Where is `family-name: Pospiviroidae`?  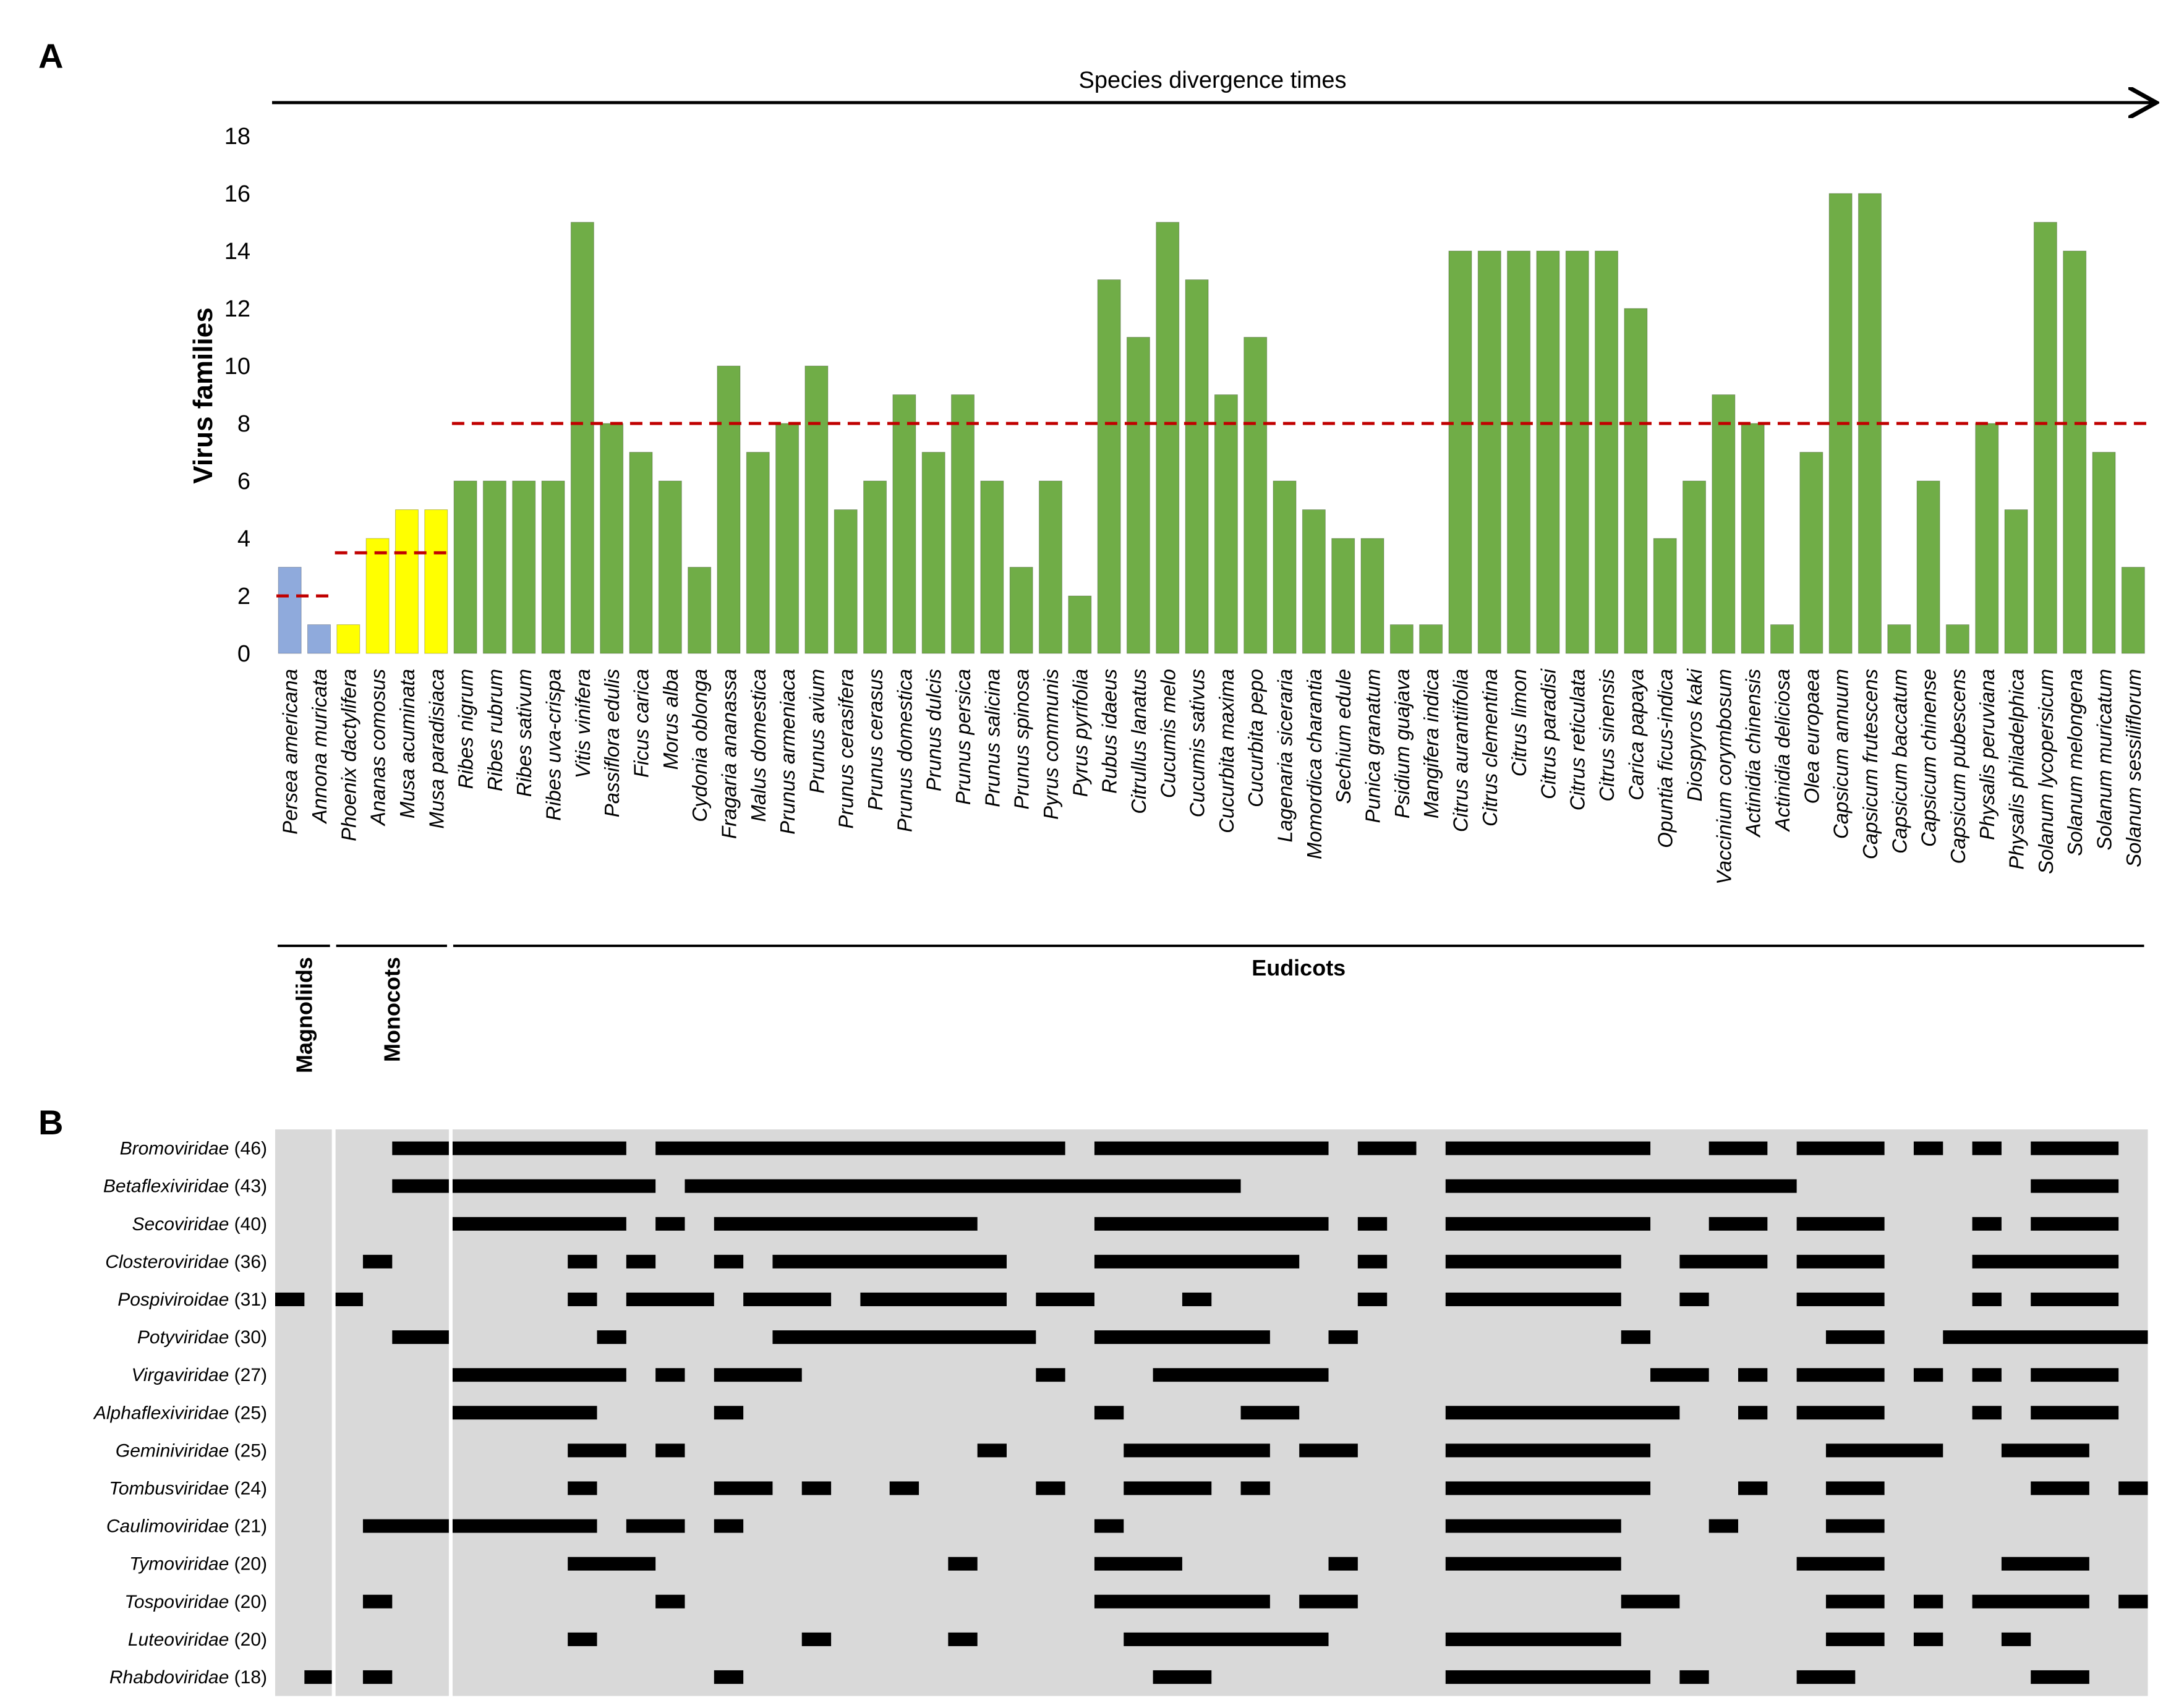 family-name: Pospiviroidae is located at coordinates (173, 1300).